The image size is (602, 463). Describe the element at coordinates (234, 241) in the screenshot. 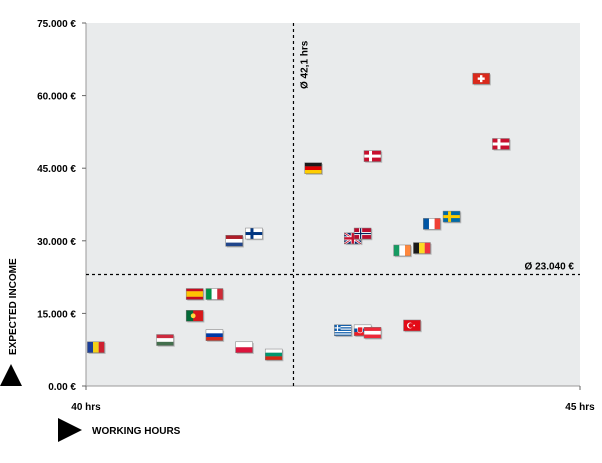

I see `netherlands-flag-icon` at that location.